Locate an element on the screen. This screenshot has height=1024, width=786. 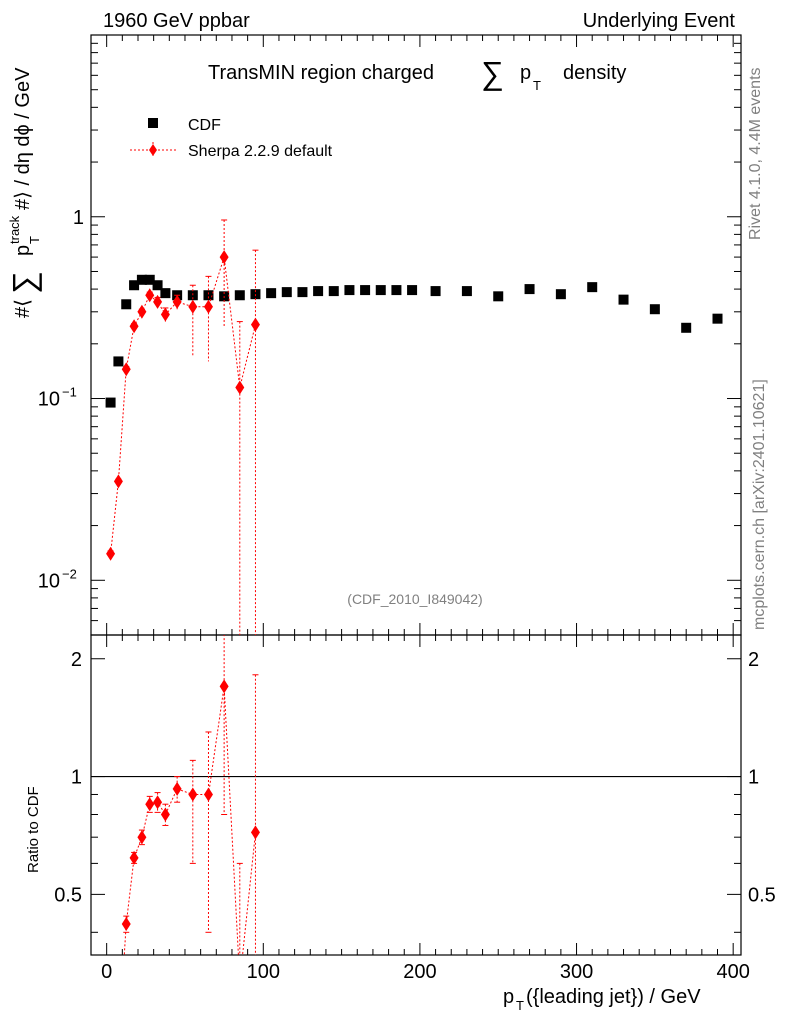
title-tail: density is located at coordinates (594, 73).